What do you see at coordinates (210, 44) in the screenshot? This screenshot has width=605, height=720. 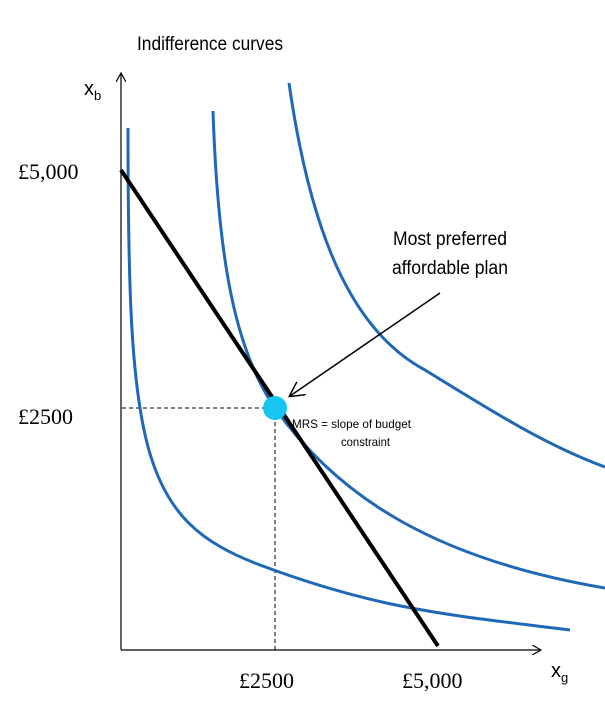 I see `diagram-title: Indifference curves` at bounding box center [210, 44].